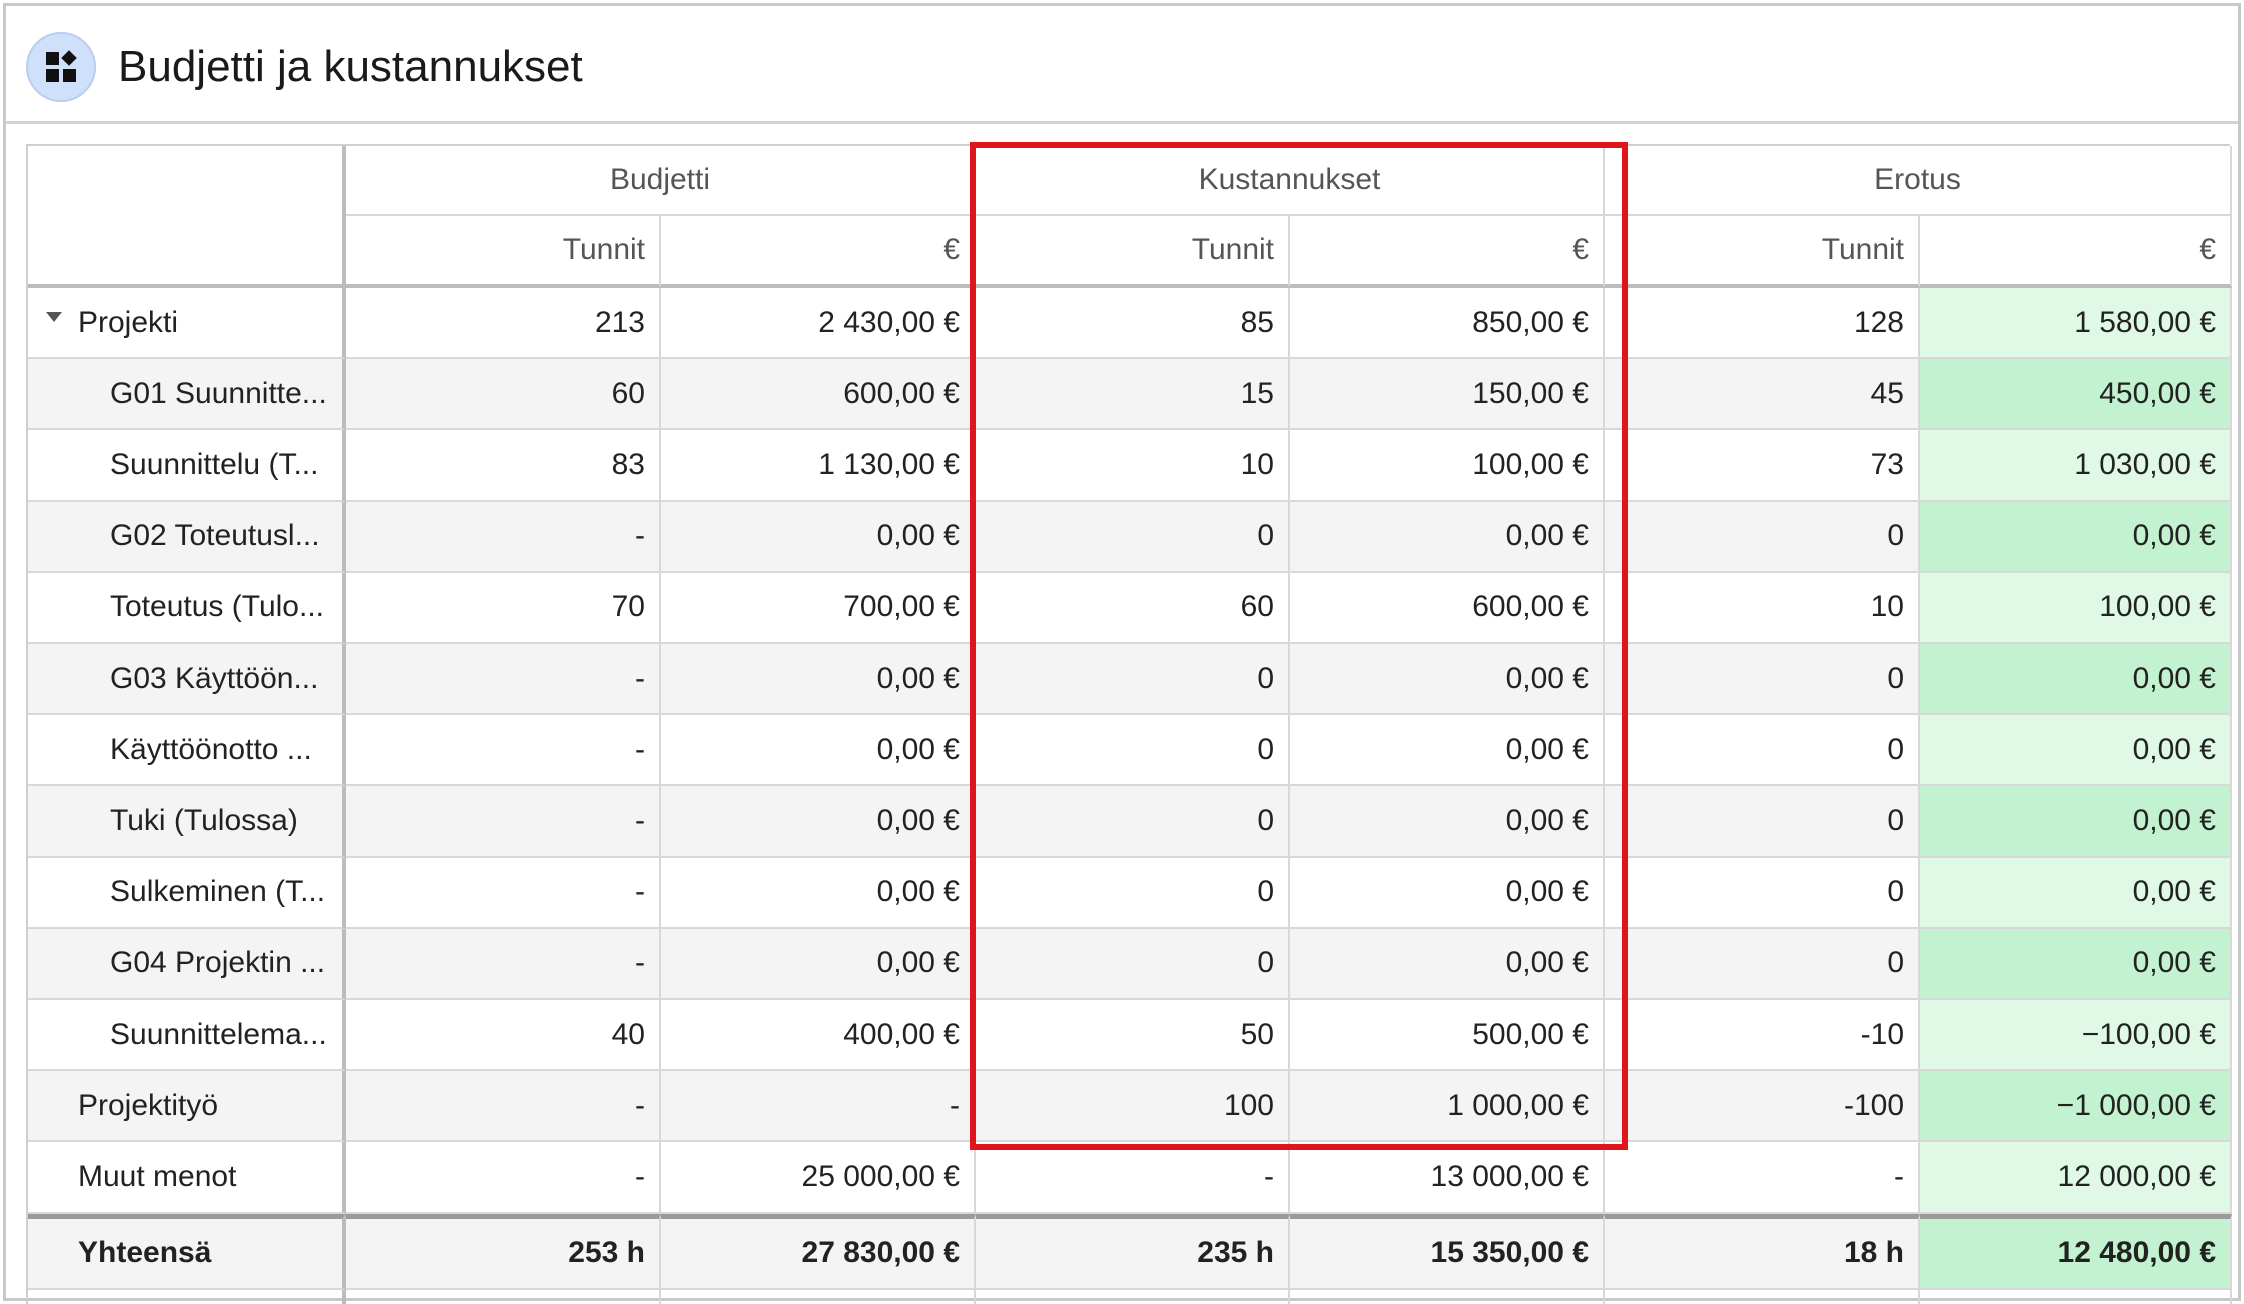 This screenshot has height=1304, width=2244. I want to click on table-cell: 13 000,00 €, so click(1447, 1178).